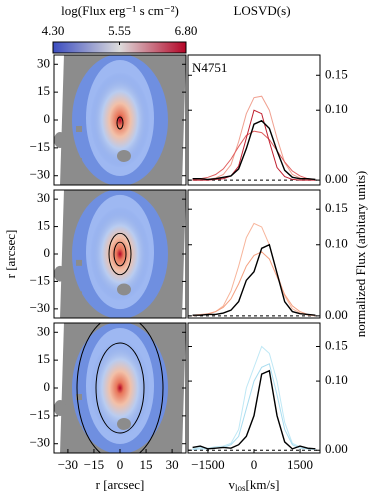 The width and height of the screenshot is (374, 499). What do you see at coordinates (10, 254) in the screenshot?
I see `y-axis-label: r [arcsec]` at bounding box center [10, 254].